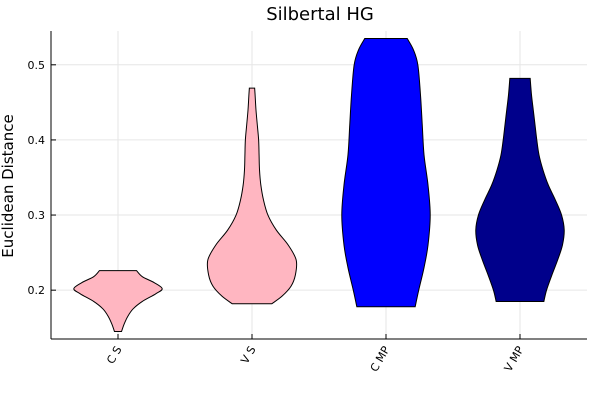 Image resolution: width=600 pixels, height=400 pixels. Describe the element at coordinates (114, 355) in the screenshot. I see `x-tick-label: C S` at that location.